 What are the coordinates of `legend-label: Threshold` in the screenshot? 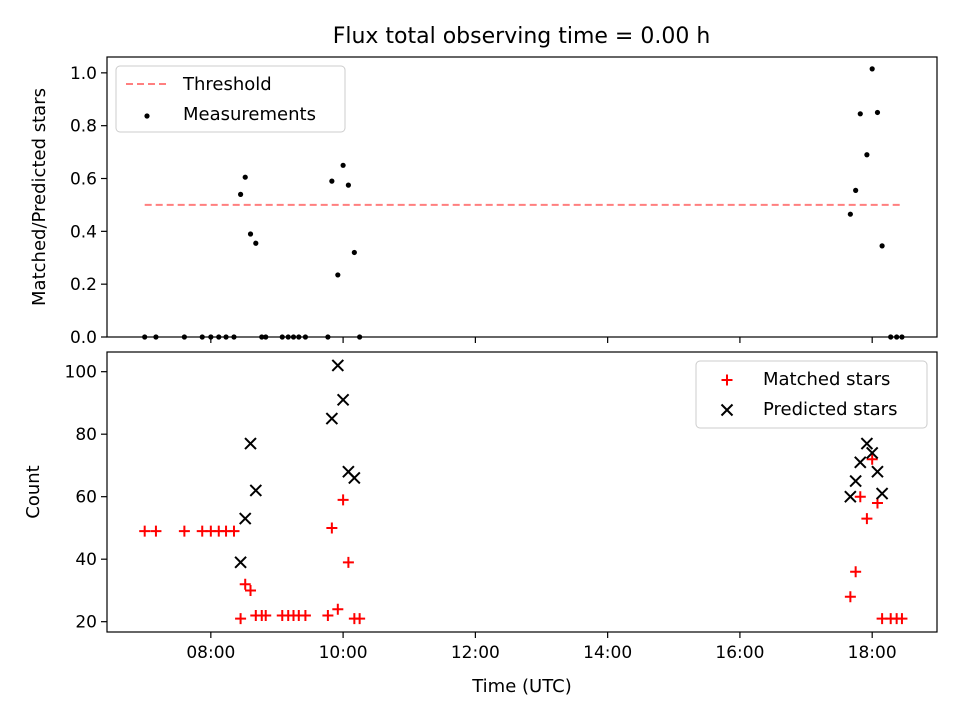 It's located at (227, 84).